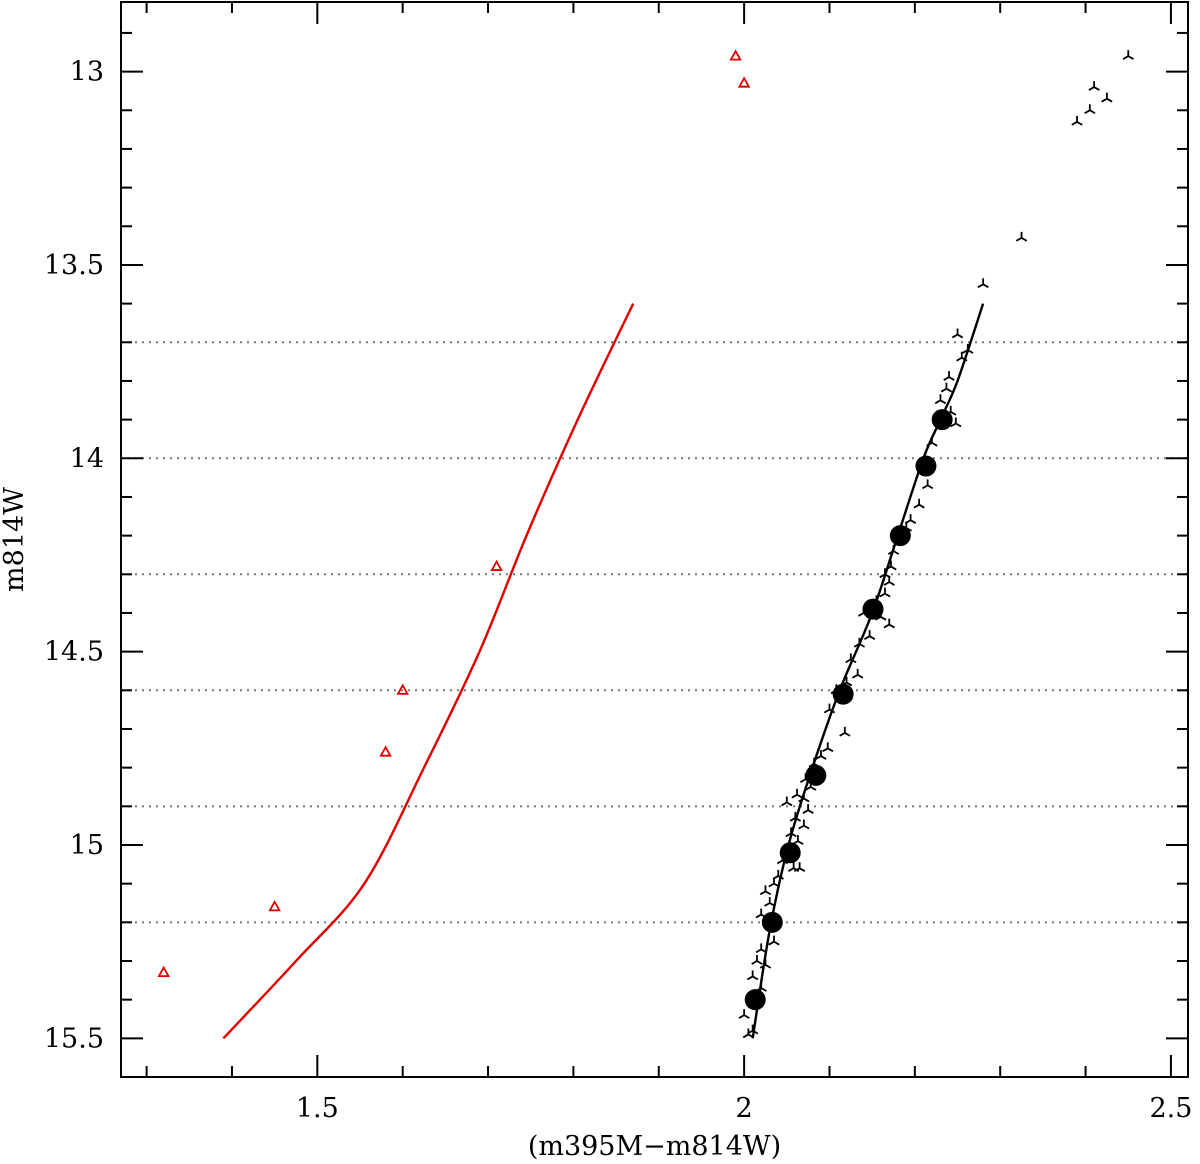 This screenshot has height=1164, width=1200. What do you see at coordinates (87, 72) in the screenshot?
I see `y-tick-label: 13` at bounding box center [87, 72].